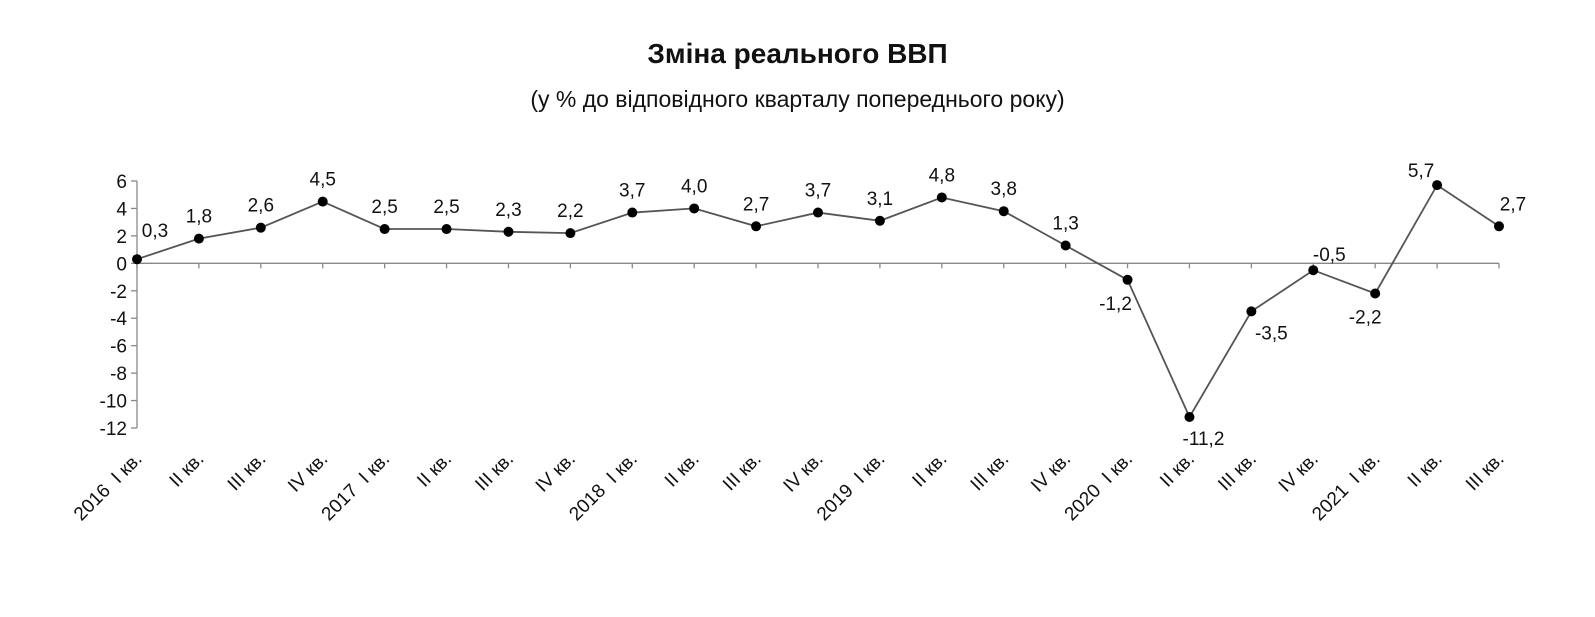 Image resolution: width=1595 pixels, height=617 pixels. What do you see at coordinates (508, 210) in the screenshot?
I see `data-label: 2,3` at bounding box center [508, 210].